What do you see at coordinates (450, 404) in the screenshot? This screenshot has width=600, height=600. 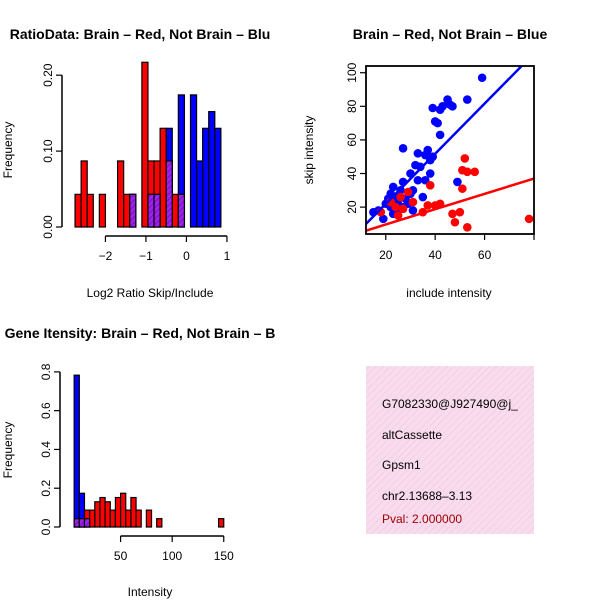 I see `info-event-id: G7082330@J927490@j_` at bounding box center [450, 404].